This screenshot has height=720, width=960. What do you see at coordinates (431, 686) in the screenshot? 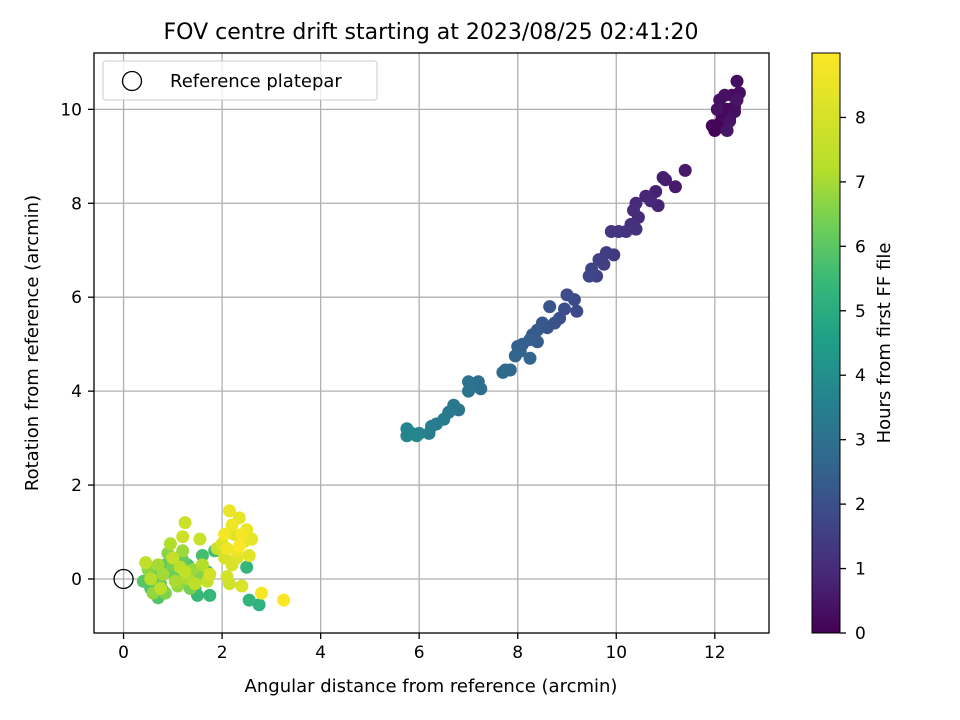
I see `x-axis-label: Angular distance from reference (arcmin)` at bounding box center [431, 686].